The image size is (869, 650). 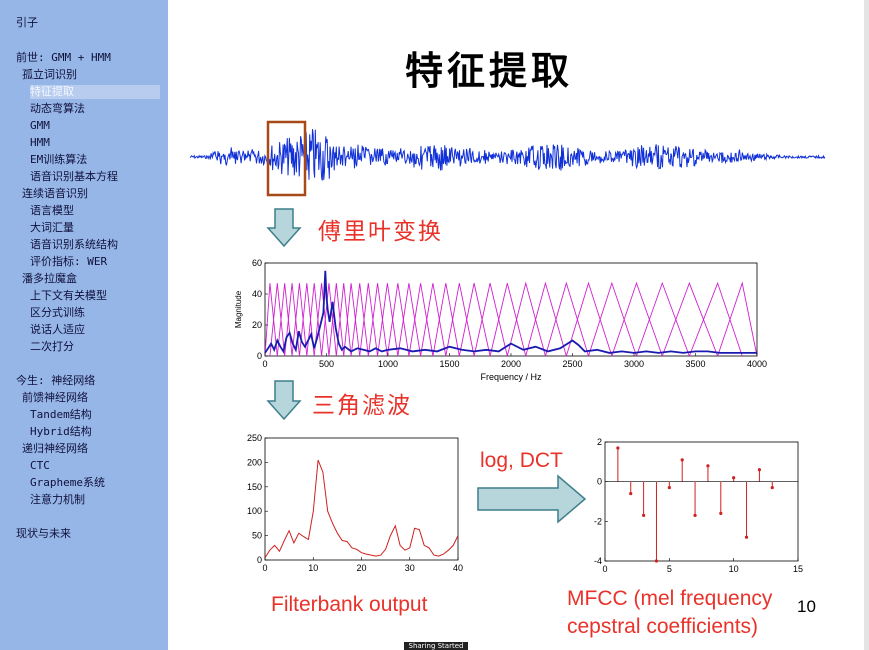 What do you see at coordinates (61, 414) in the screenshot?
I see `sidebar-item: Tandem结构` at bounding box center [61, 414].